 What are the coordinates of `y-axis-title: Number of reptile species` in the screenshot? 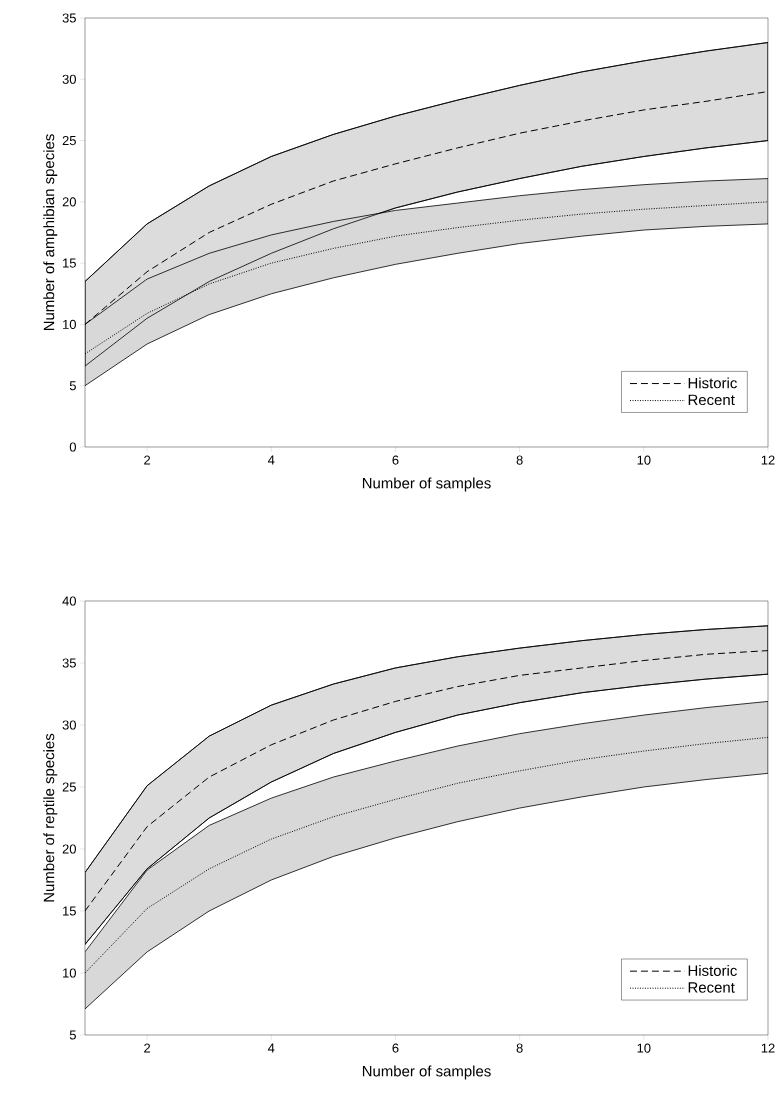 It's located at (50, 817).